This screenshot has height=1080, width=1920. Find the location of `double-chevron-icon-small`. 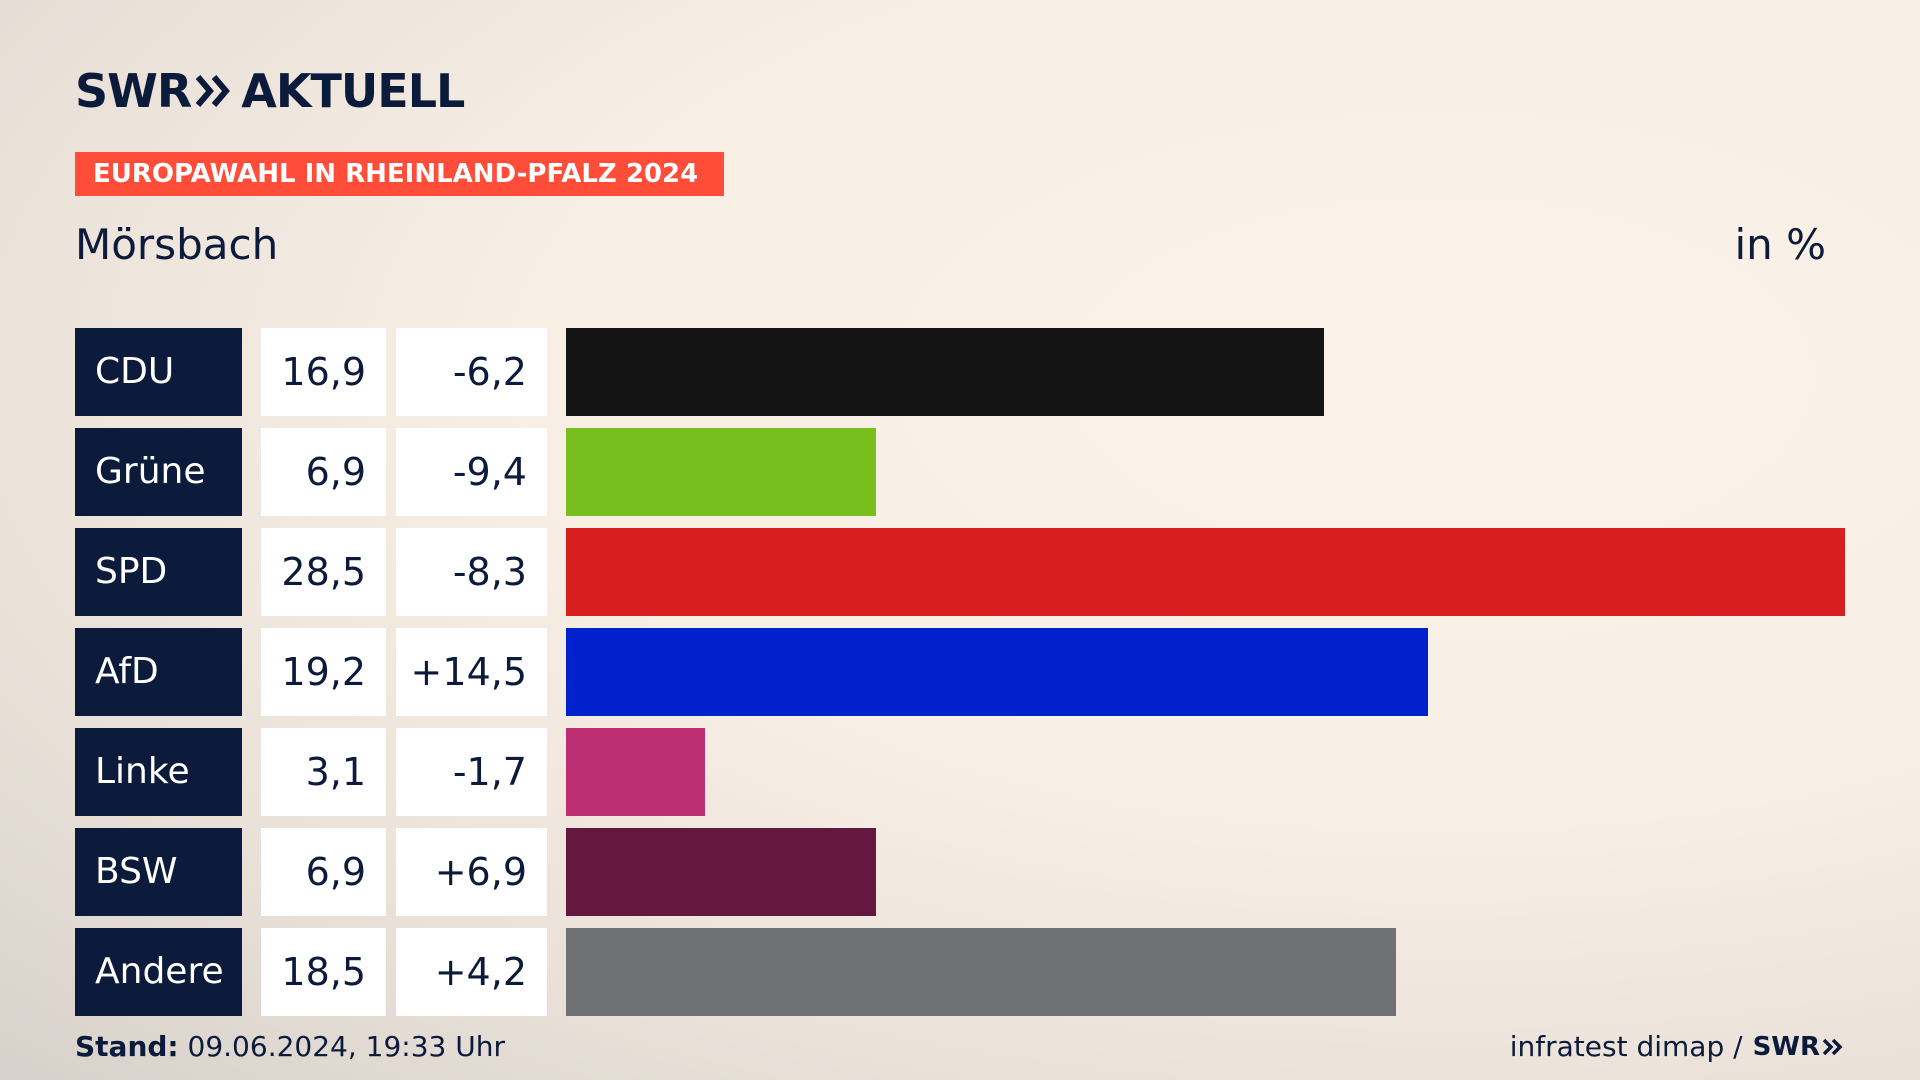

double-chevron-icon-small is located at coordinates (1832, 1046).